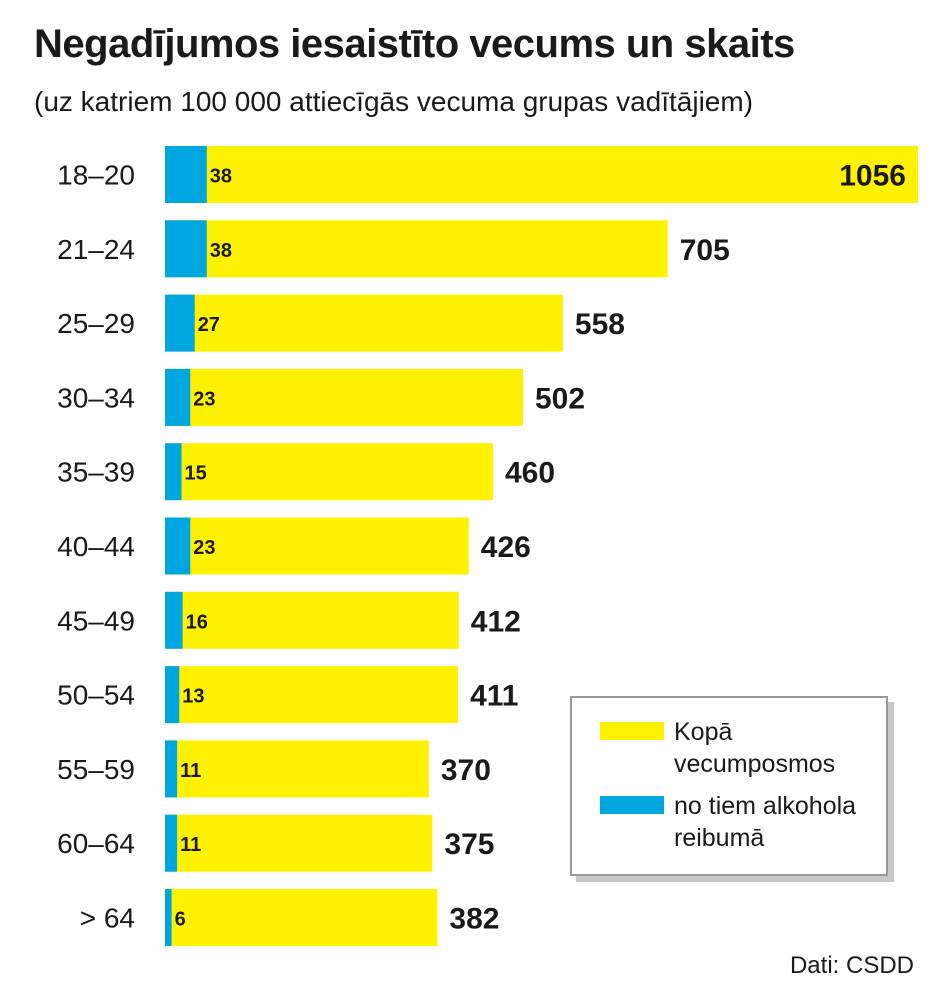 This screenshot has width=938, height=1000. What do you see at coordinates (96, 546) in the screenshot?
I see `category-label: 40–44` at bounding box center [96, 546].